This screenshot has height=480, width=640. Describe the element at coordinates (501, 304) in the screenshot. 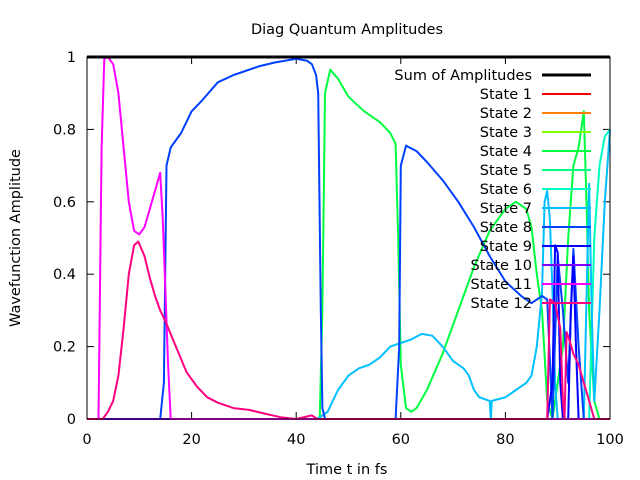

I see `legend-label: State 12` at that location.